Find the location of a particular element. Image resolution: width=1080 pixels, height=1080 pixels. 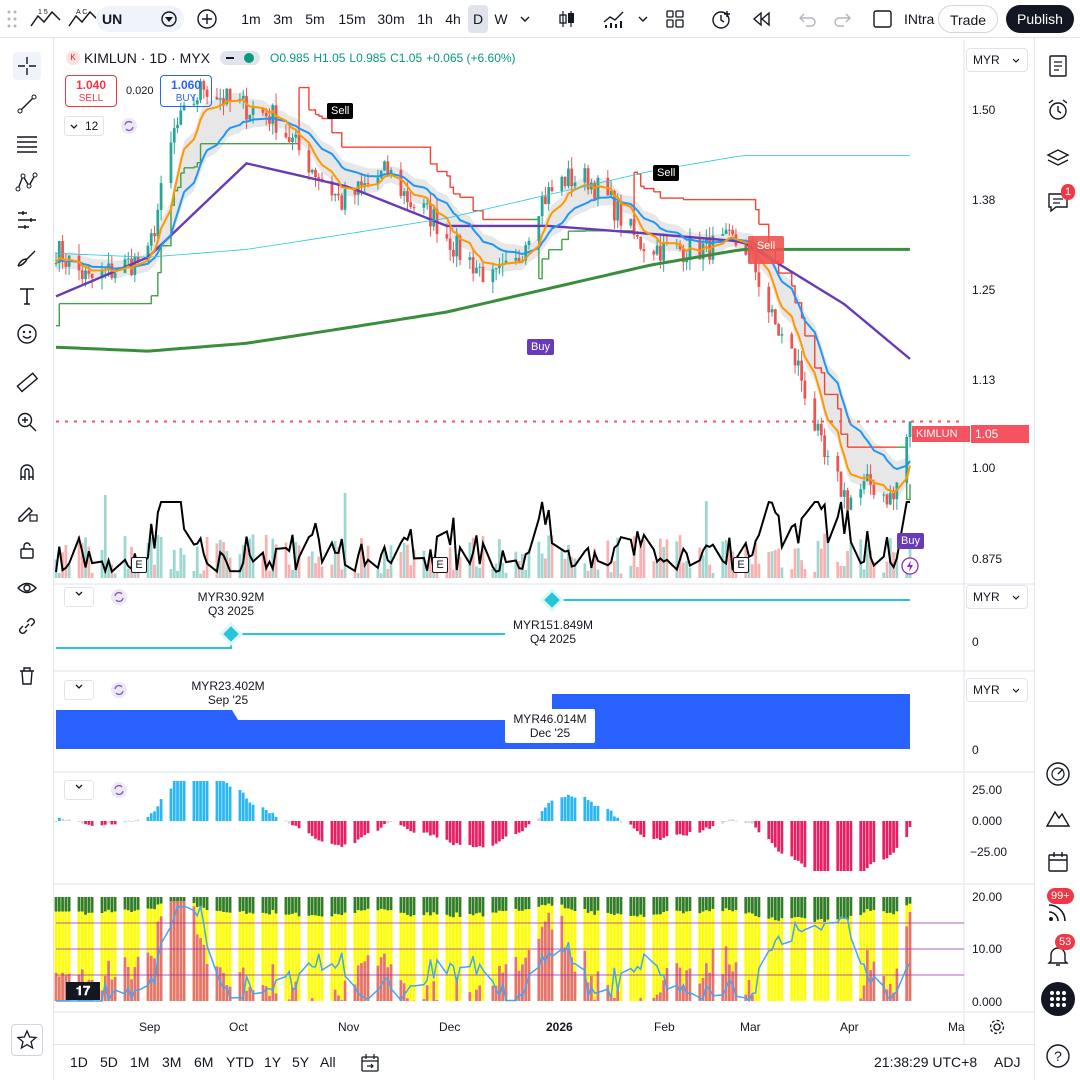

fullscreen-icon is located at coordinates (883, 19).